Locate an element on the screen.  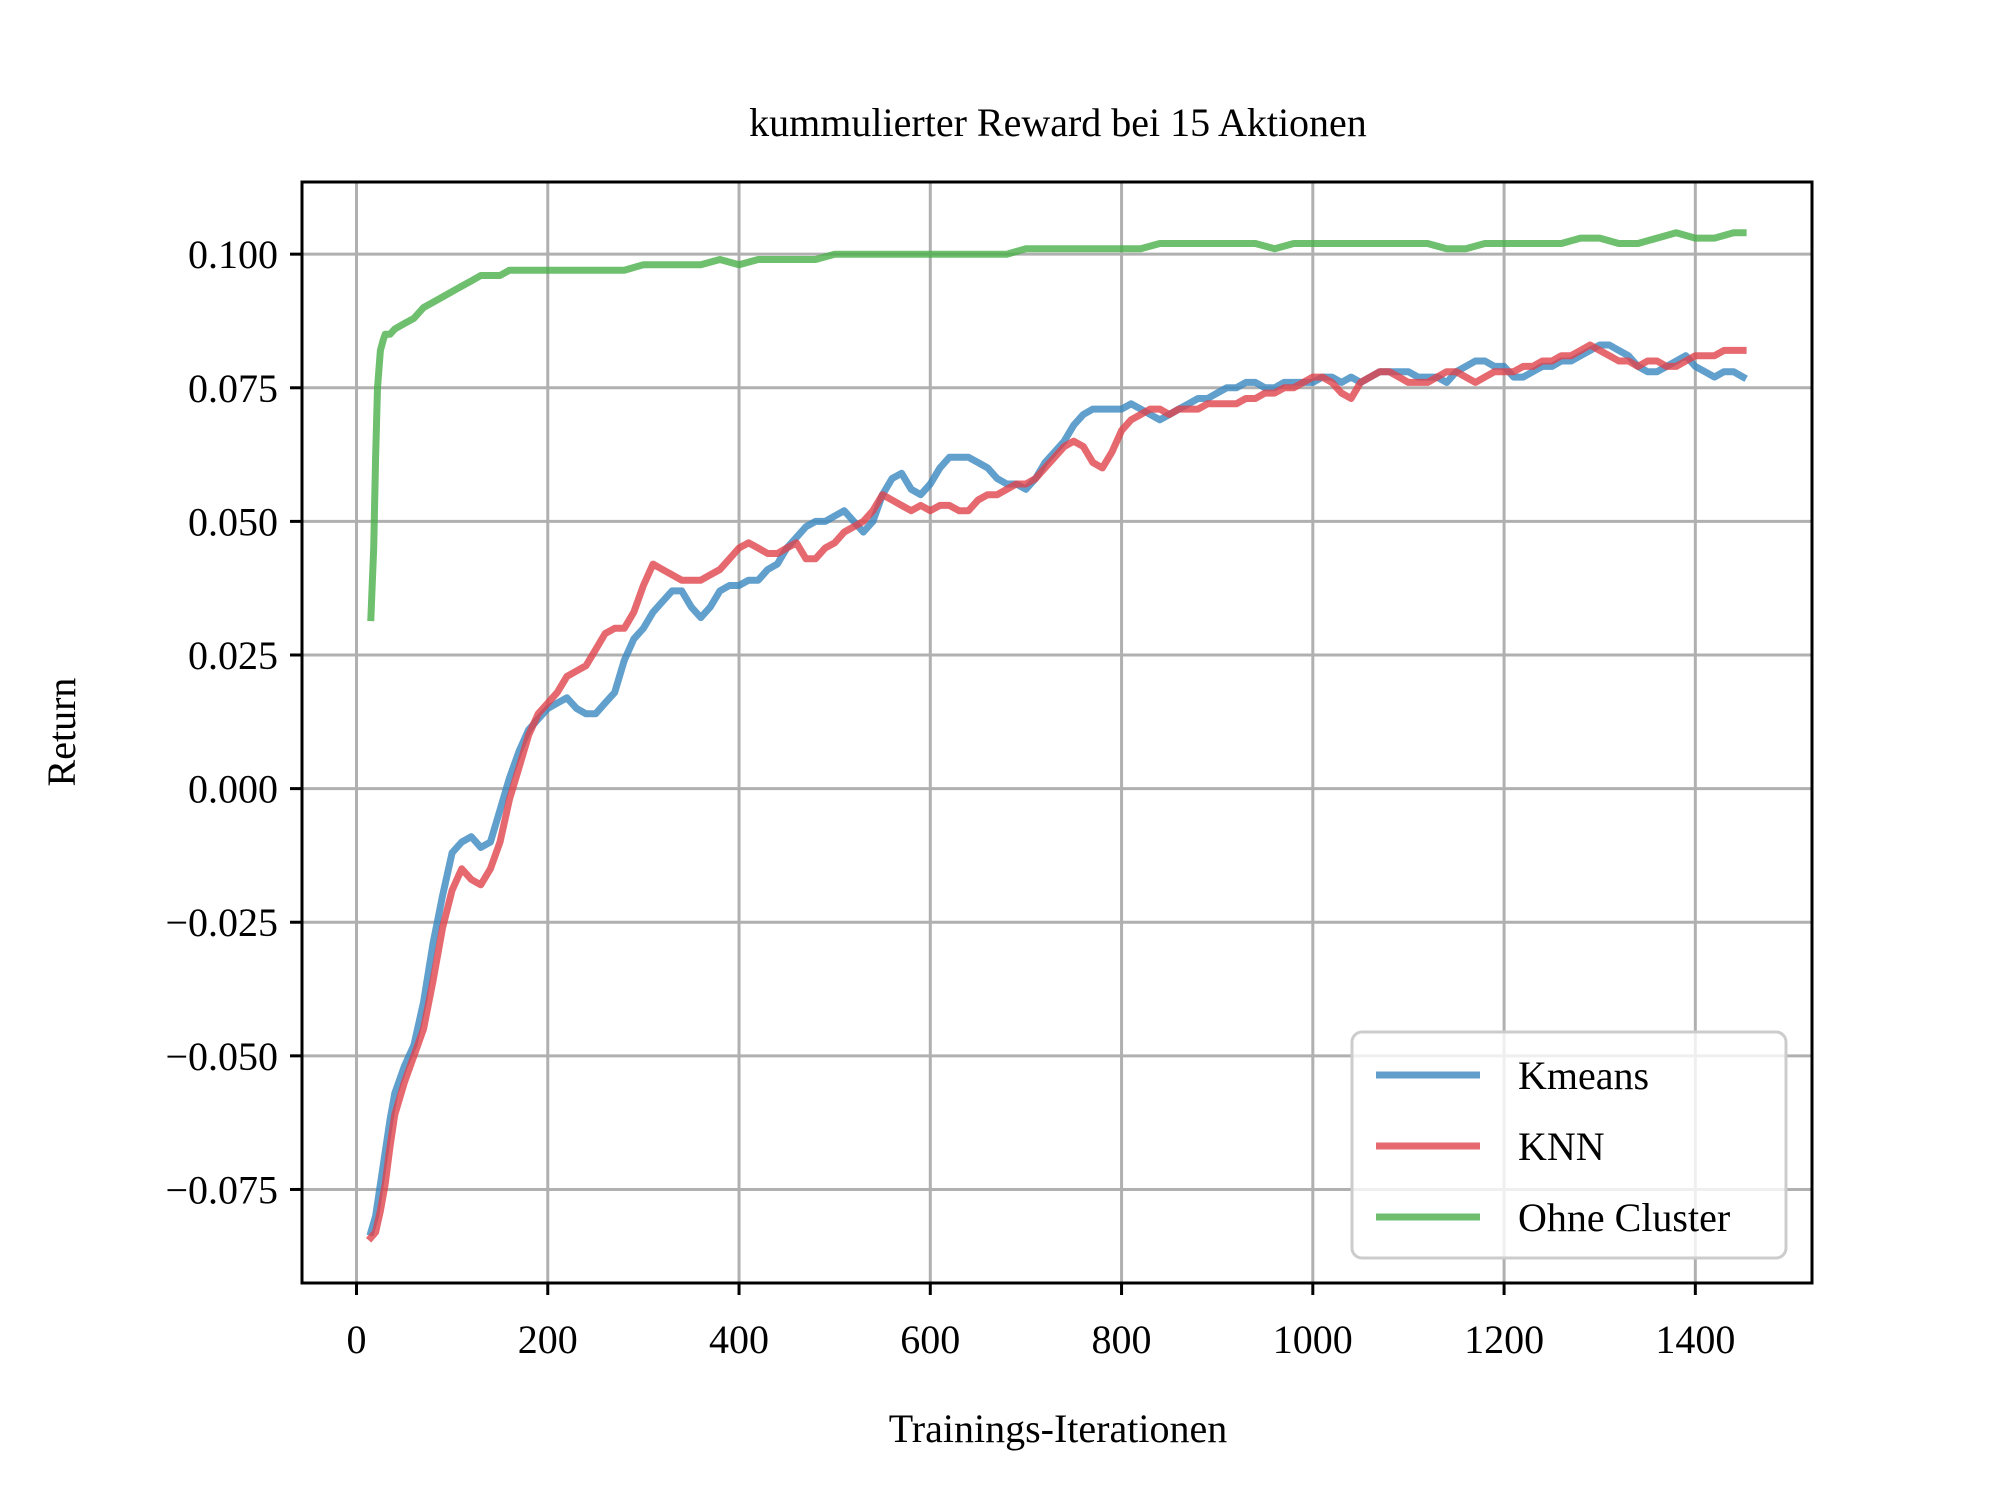
legend-label: Kmeans is located at coordinates (1583, 1075).